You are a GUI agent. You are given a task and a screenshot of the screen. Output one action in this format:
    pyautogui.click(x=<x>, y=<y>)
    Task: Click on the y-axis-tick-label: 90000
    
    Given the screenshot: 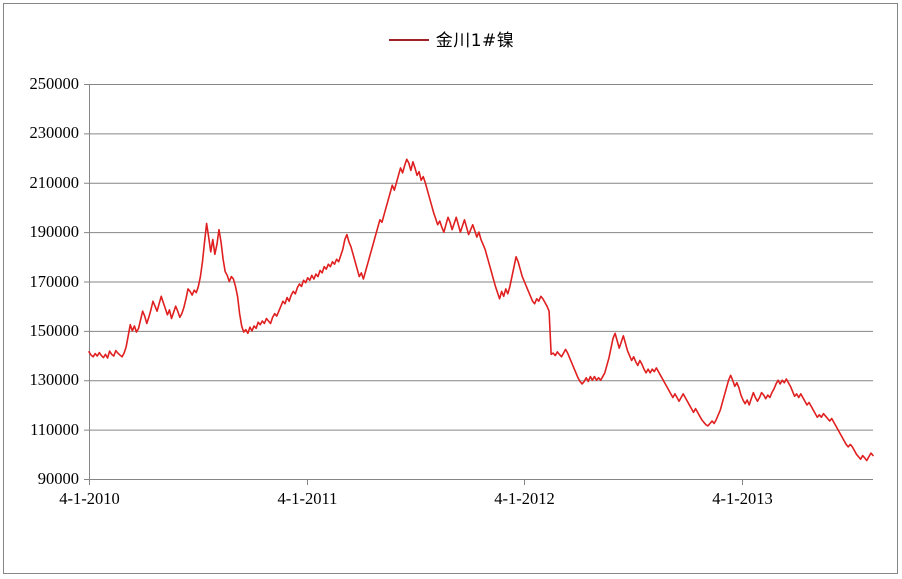 What is the action you would take?
    pyautogui.click(x=58, y=478)
    